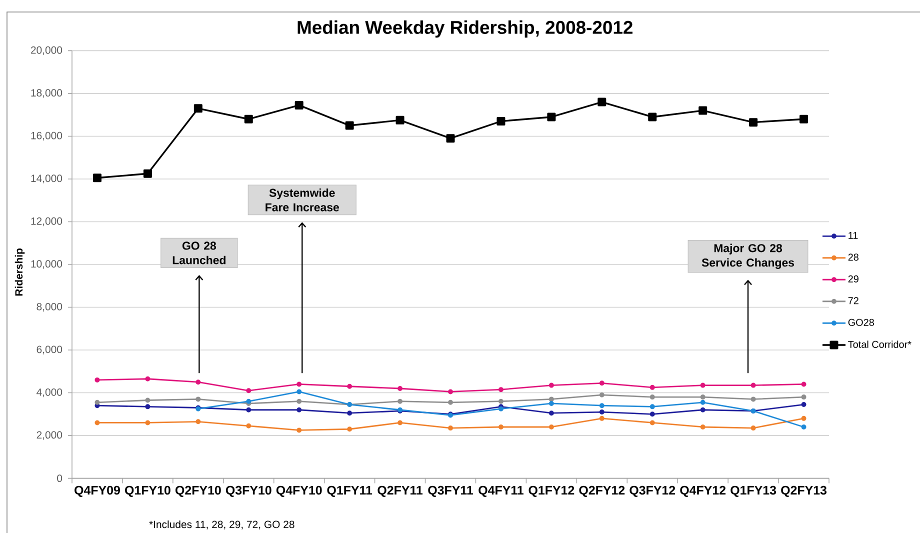  What do you see at coordinates (551, 491) in the screenshot?
I see `x-tick-label: Q1FY12` at bounding box center [551, 491].